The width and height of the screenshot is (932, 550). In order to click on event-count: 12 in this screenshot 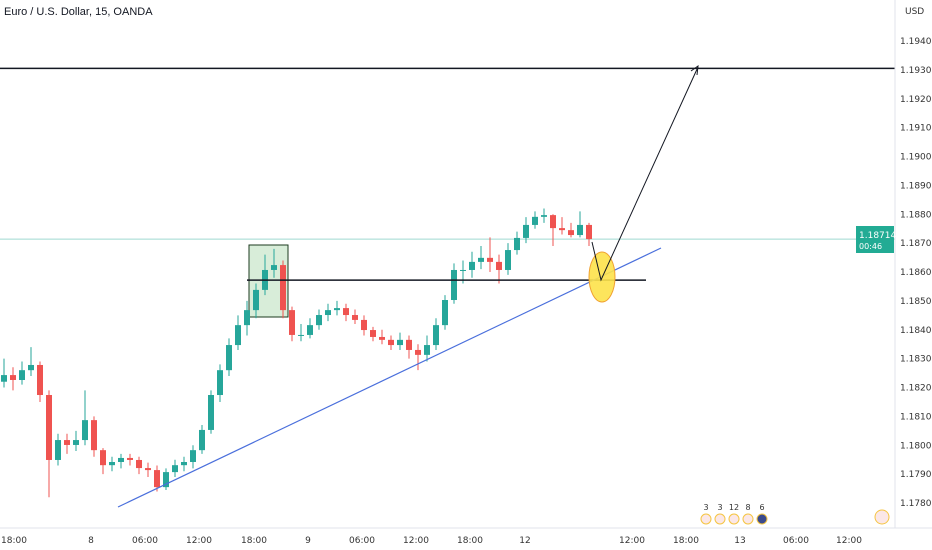, I will do `click(734, 507)`.